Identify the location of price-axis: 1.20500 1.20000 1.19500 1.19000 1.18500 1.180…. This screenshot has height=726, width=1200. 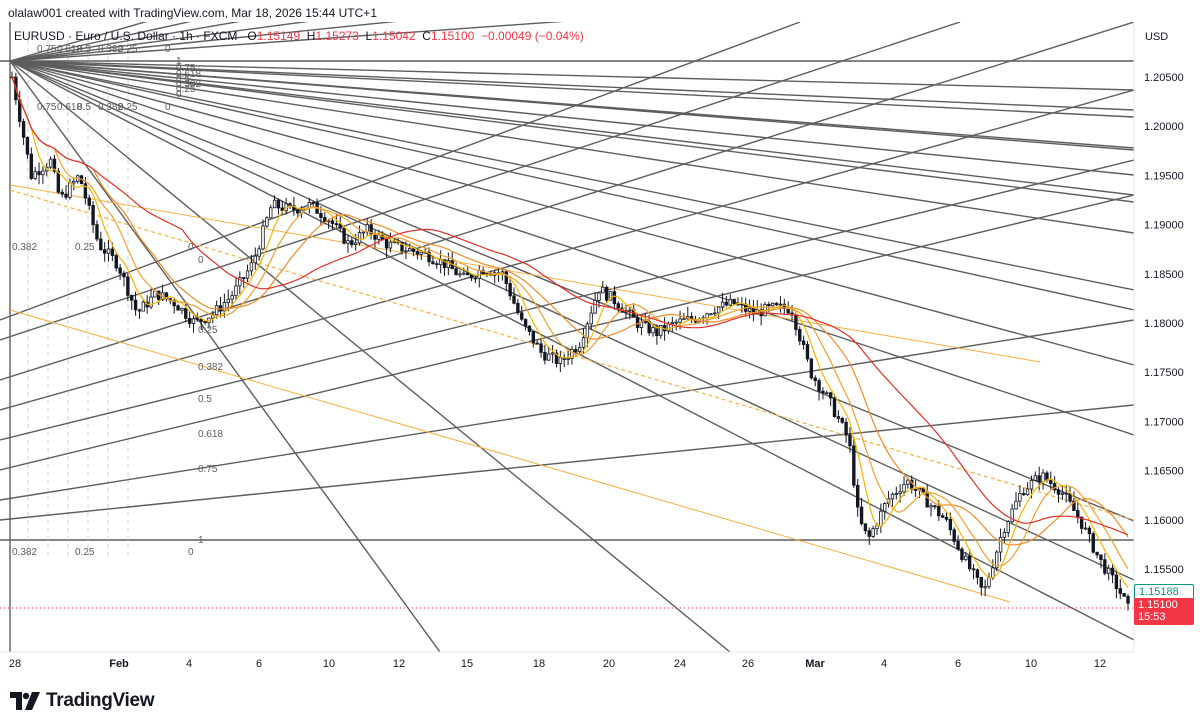
(1164, 324).